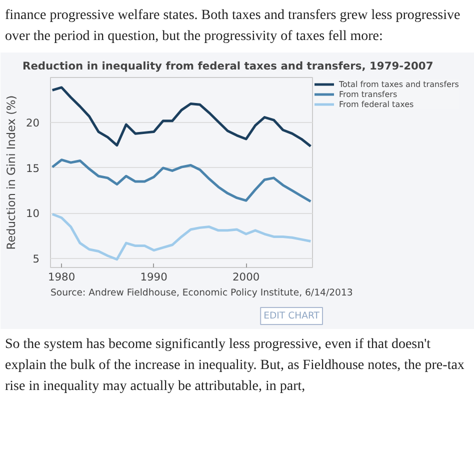 The width and height of the screenshot is (474, 474). What do you see at coordinates (33, 123) in the screenshot?
I see `y-tick-label: 20` at bounding box center [33, 123].